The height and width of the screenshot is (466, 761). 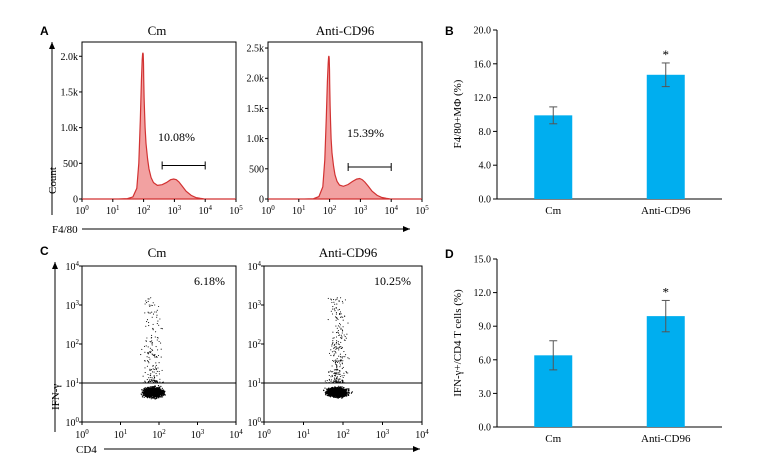 I want to click on a1-x-tick-label: 103, so click(x=175, y=210).